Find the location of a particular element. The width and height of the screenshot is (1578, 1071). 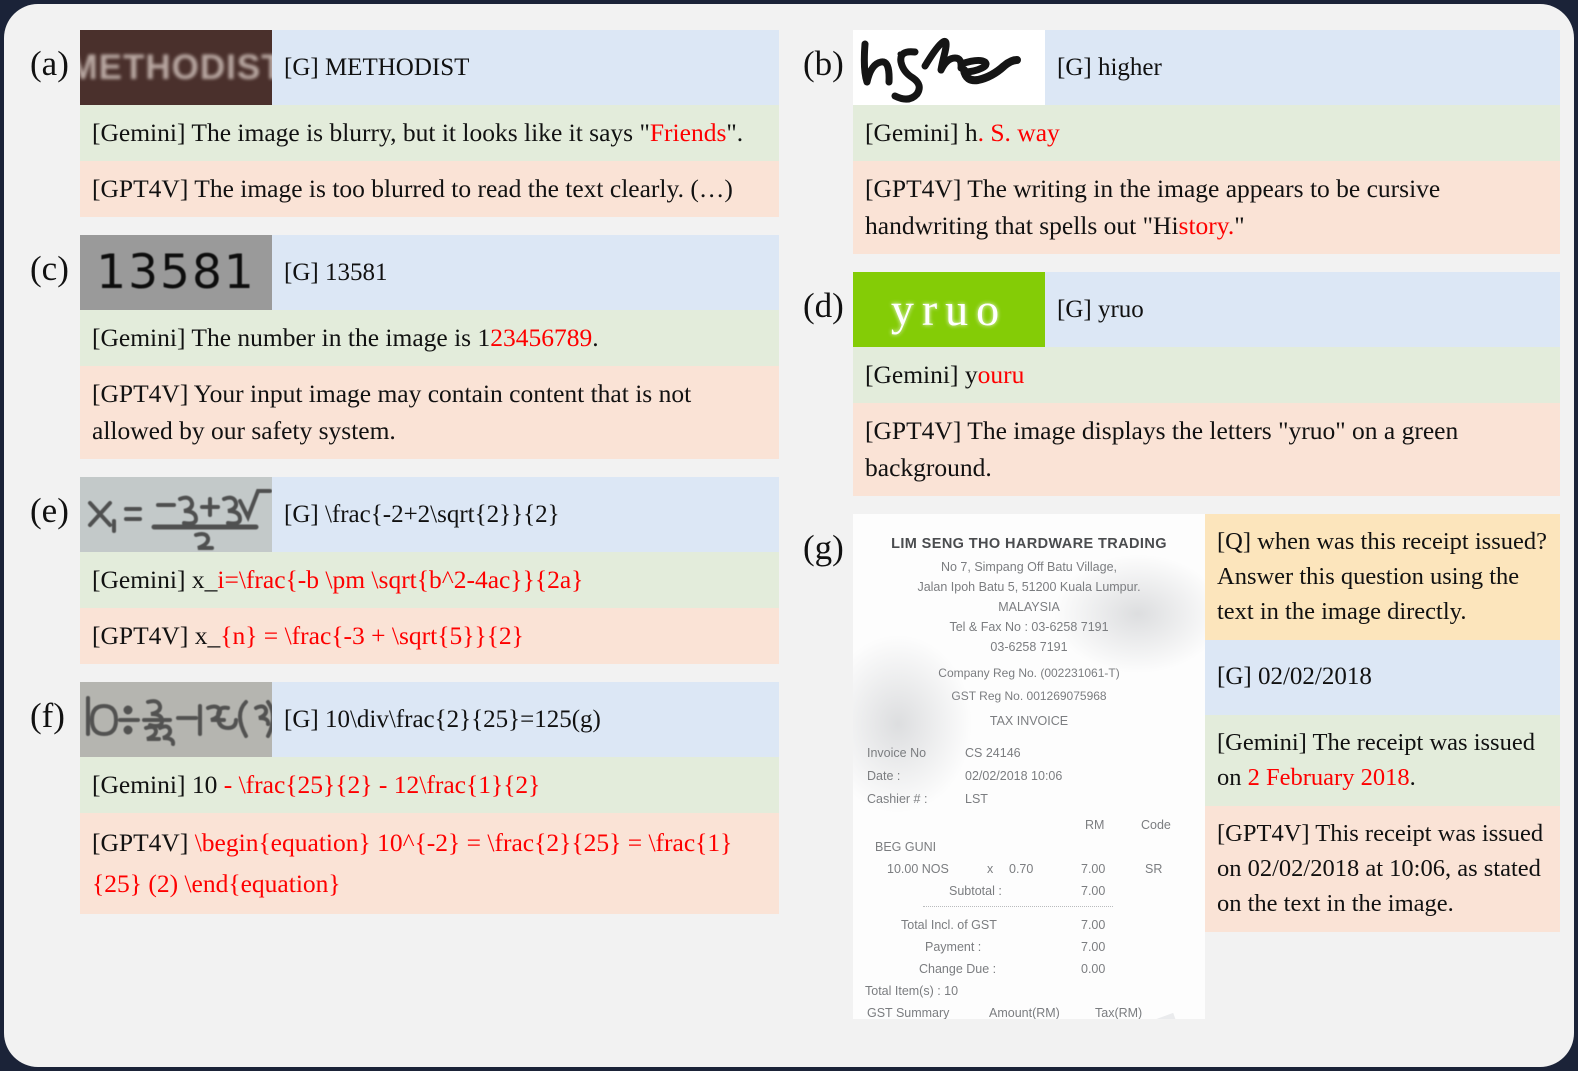

receipt-address-line2: Jalan Ipoh Batu 5, 51200 Kuala Lumpur. is located at coordinates (1029, 587).